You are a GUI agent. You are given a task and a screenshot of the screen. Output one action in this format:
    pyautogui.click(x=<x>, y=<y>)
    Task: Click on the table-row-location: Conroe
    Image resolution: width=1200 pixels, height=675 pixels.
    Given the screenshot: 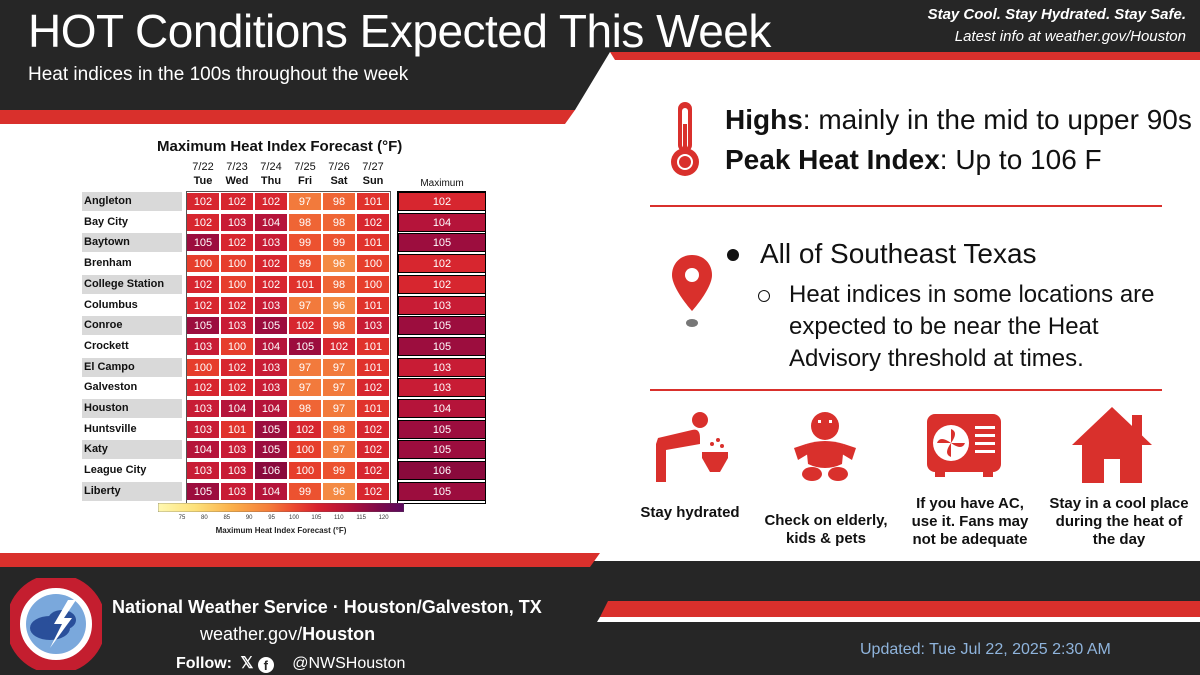 What is the action you would take?
    pyautogui.click(x=132, y=325)
    